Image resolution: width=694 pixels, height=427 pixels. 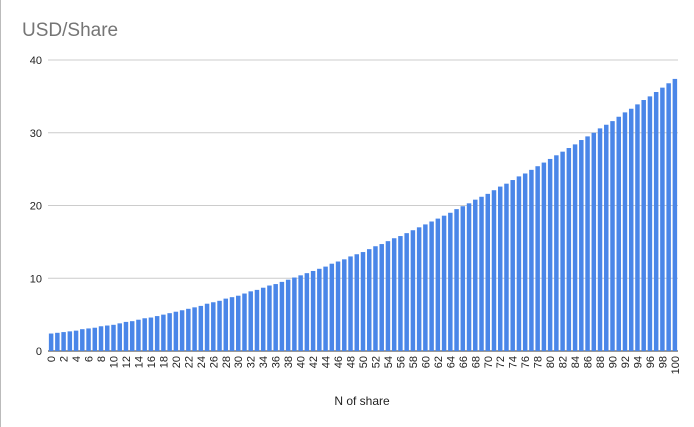 I want to click on x-tick-label: 24, so click(x=202, y=362).